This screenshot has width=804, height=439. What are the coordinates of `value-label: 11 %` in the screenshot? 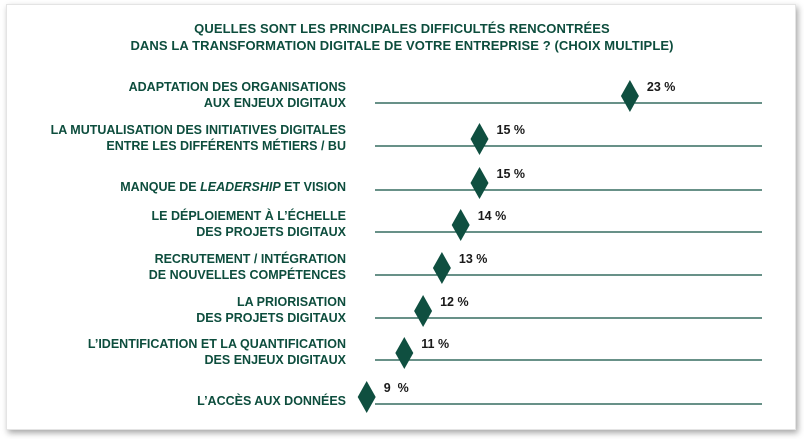 It's located at (435, 344).